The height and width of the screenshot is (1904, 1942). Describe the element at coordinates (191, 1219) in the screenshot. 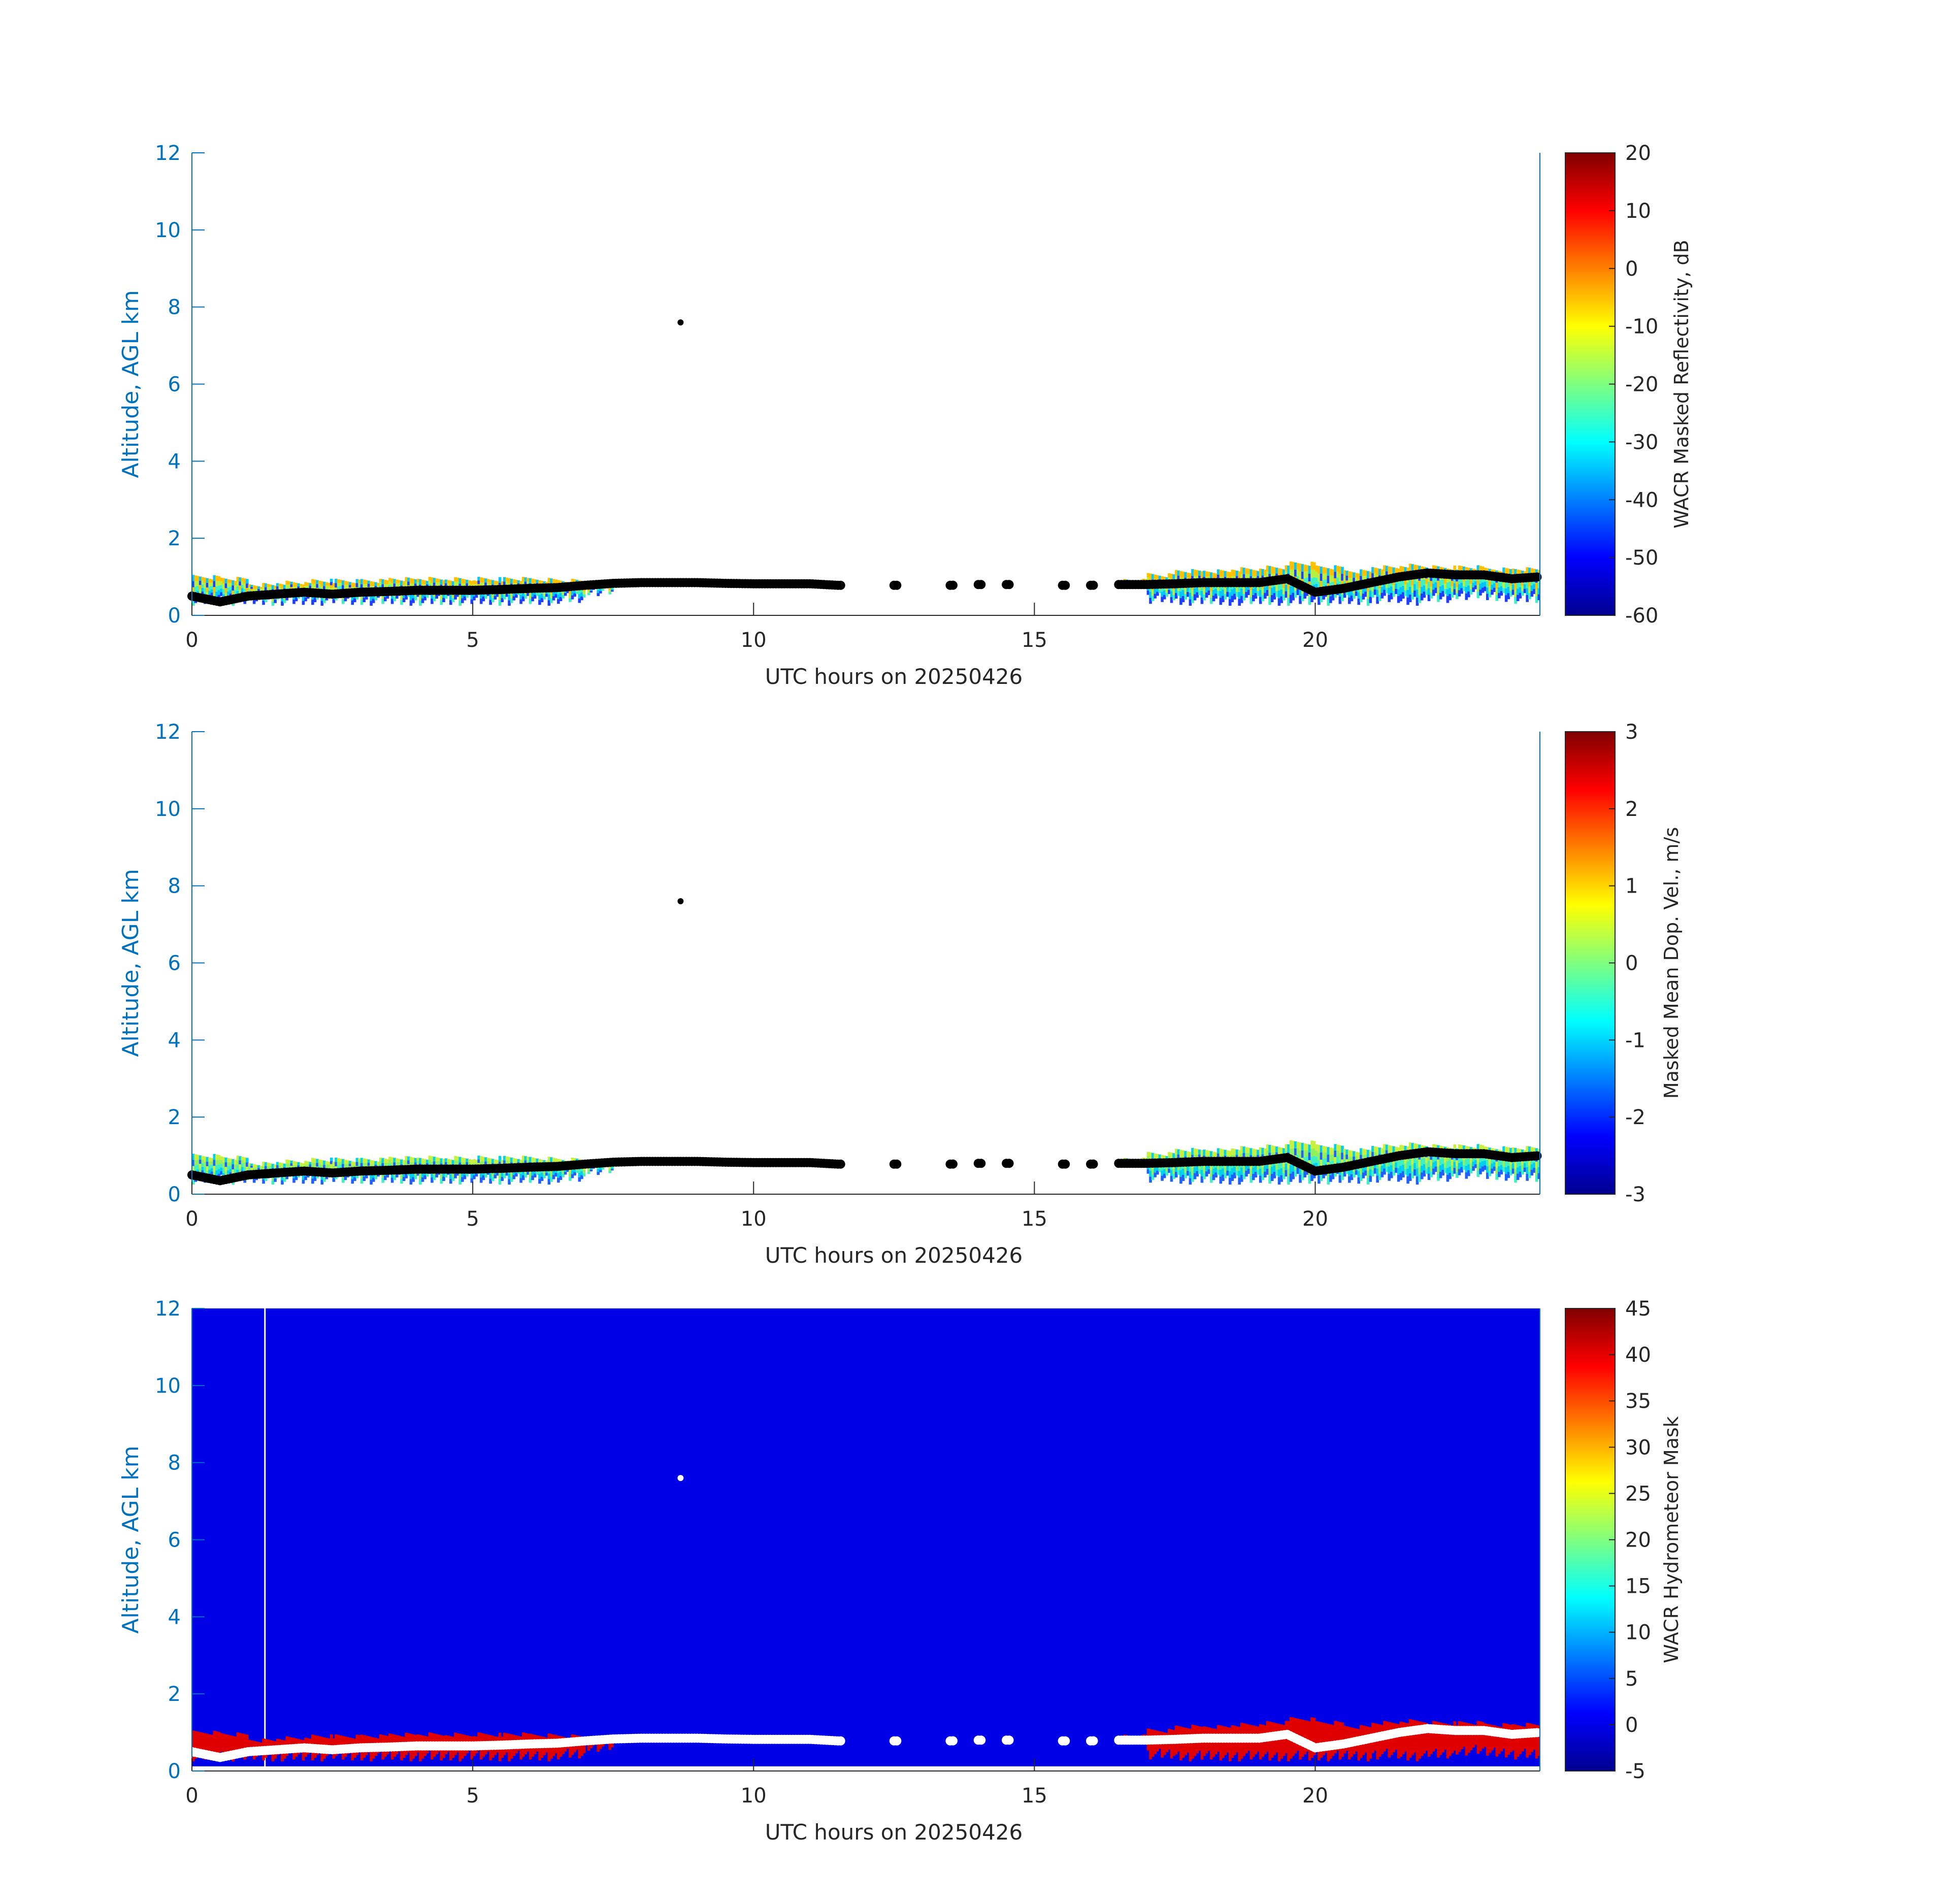

I see `x-tick-label: 0` at that location.